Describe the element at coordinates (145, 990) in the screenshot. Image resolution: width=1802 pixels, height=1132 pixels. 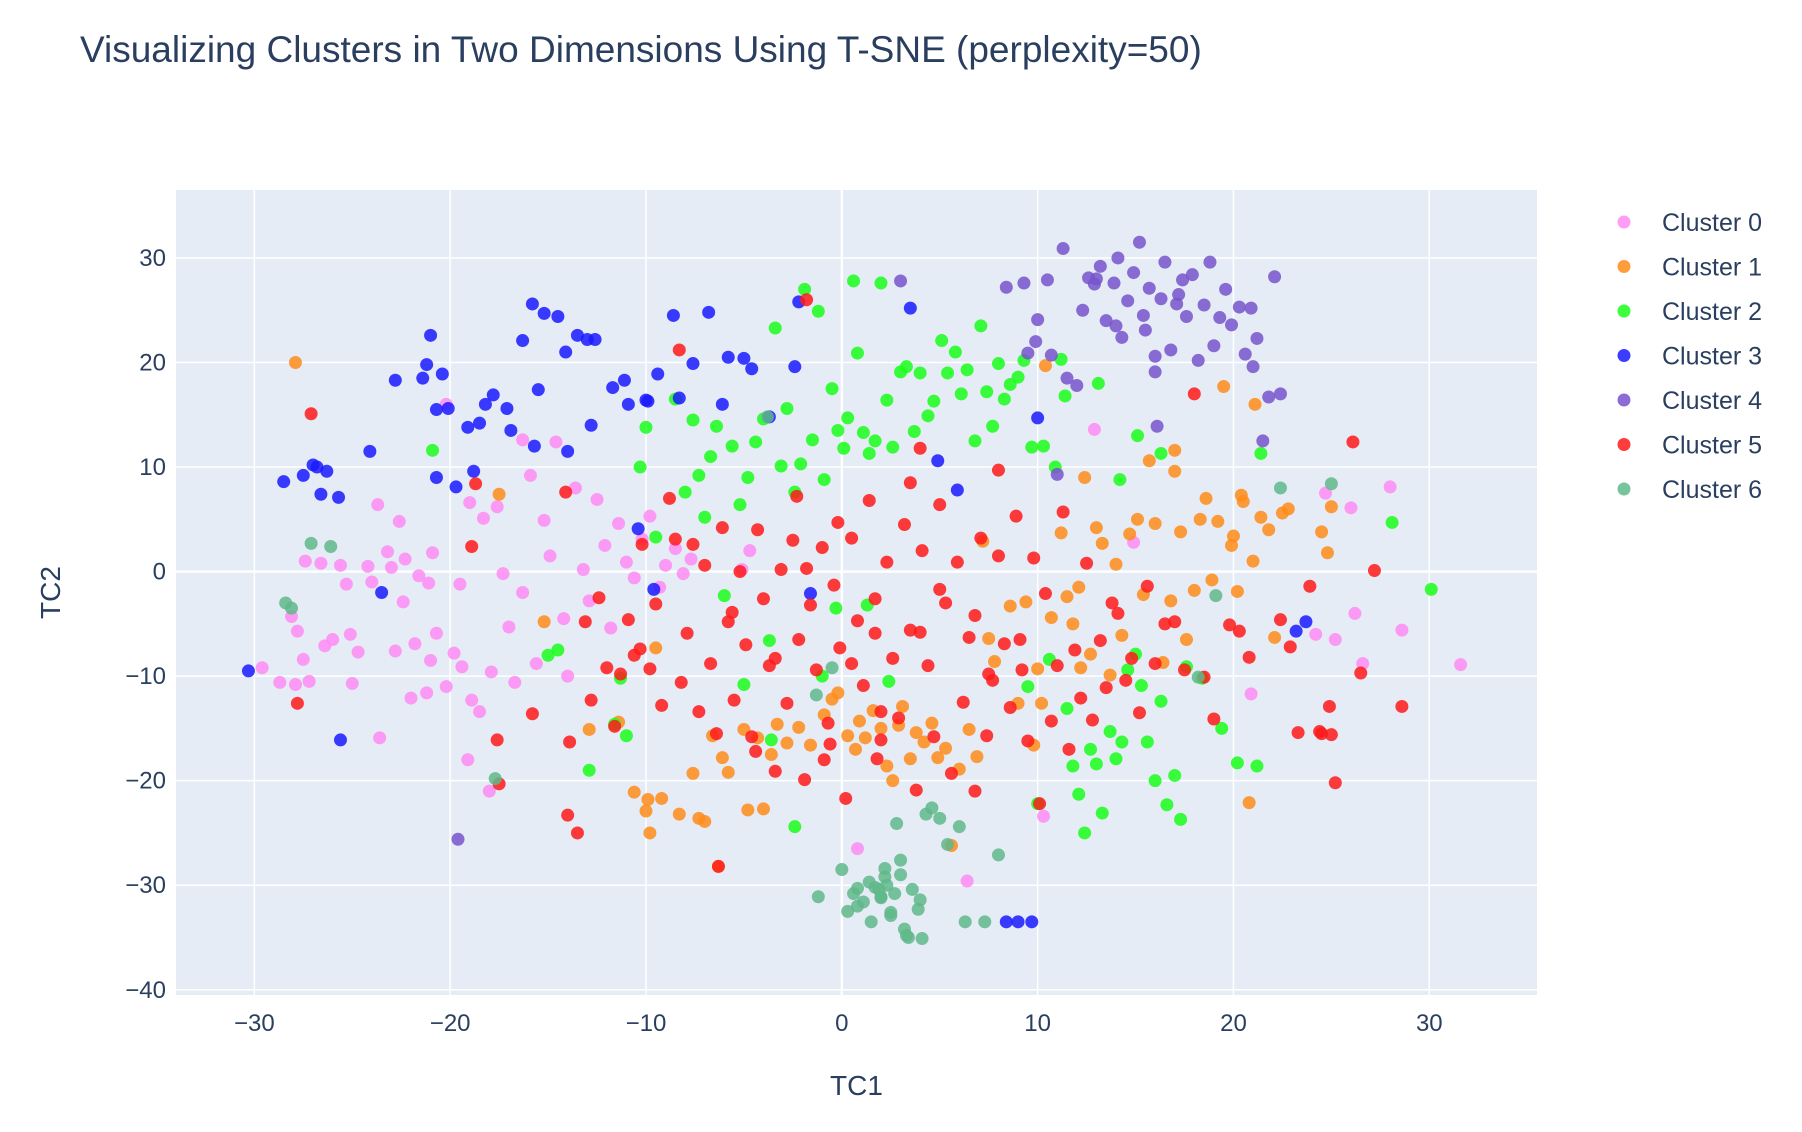
I see `y-tick-label: −40` at that location.